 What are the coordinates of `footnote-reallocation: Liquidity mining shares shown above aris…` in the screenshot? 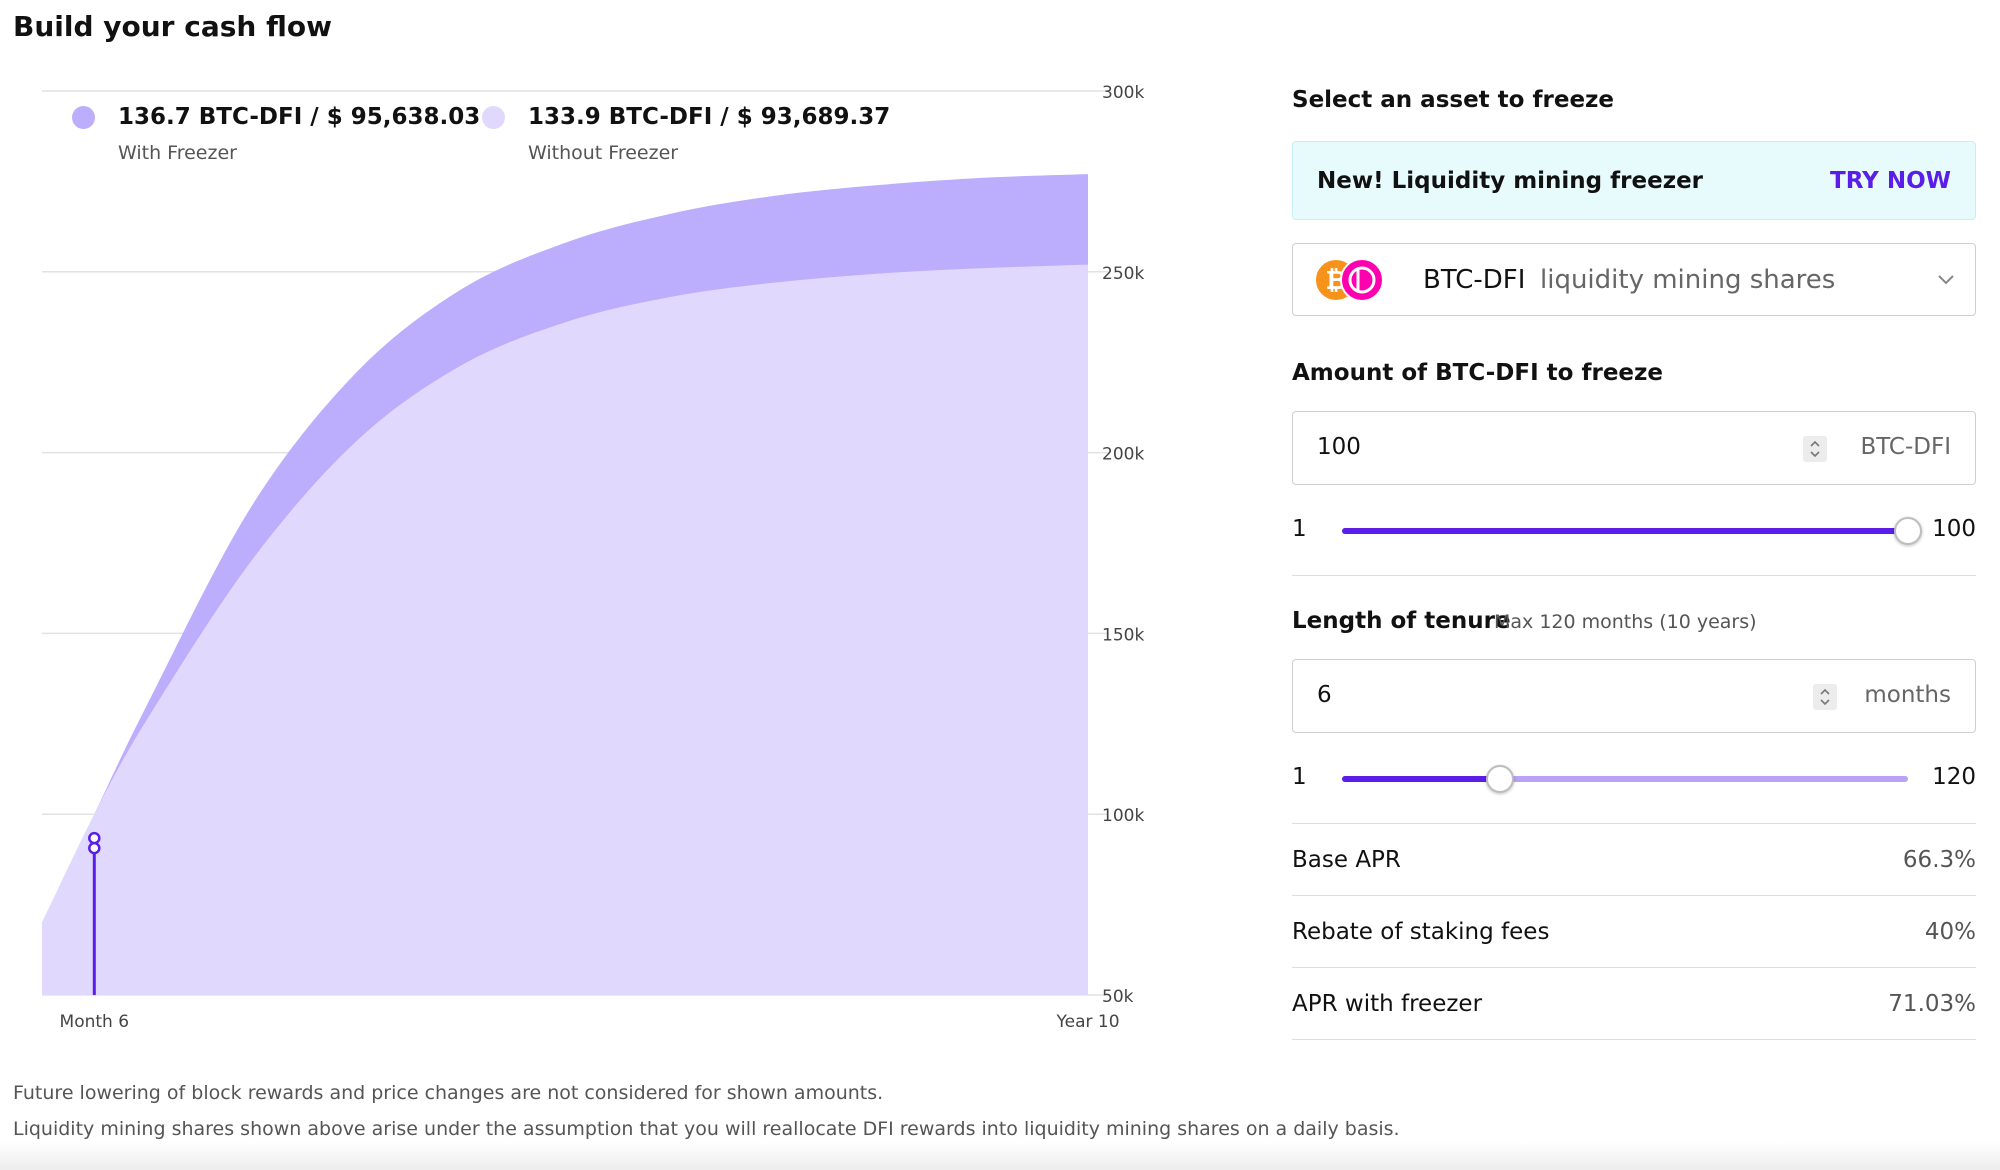 It's located at (706, 1129).